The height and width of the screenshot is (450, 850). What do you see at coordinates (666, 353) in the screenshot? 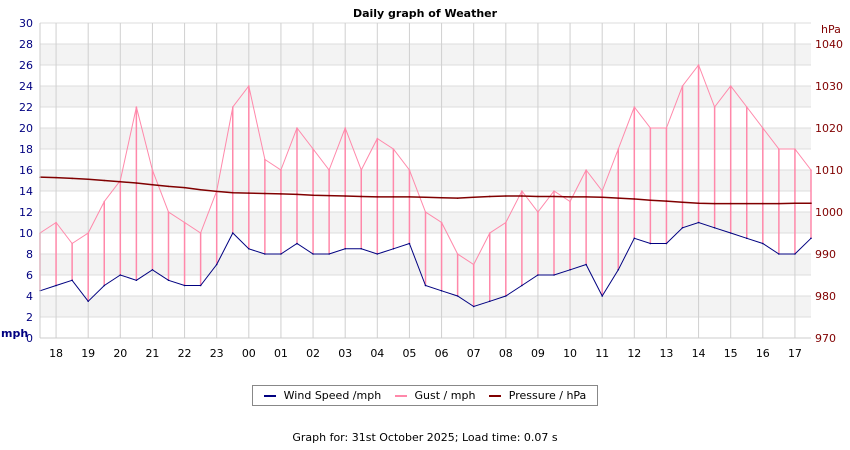
I see `x-tick: 13` at bounding box center [666, 353].